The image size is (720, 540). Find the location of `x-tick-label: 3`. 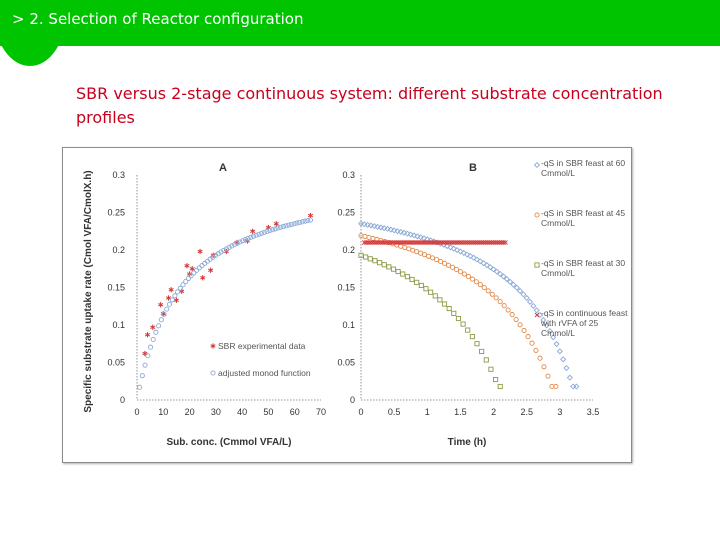

x-tick-label: 3 is located at coordinates (559, 412).